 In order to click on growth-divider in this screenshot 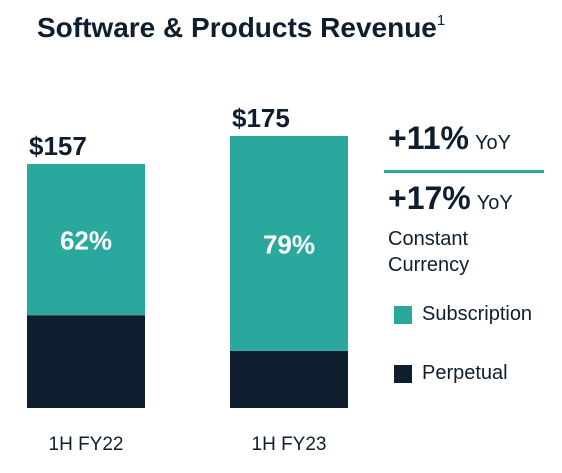, I will do `click(464, 171)`.